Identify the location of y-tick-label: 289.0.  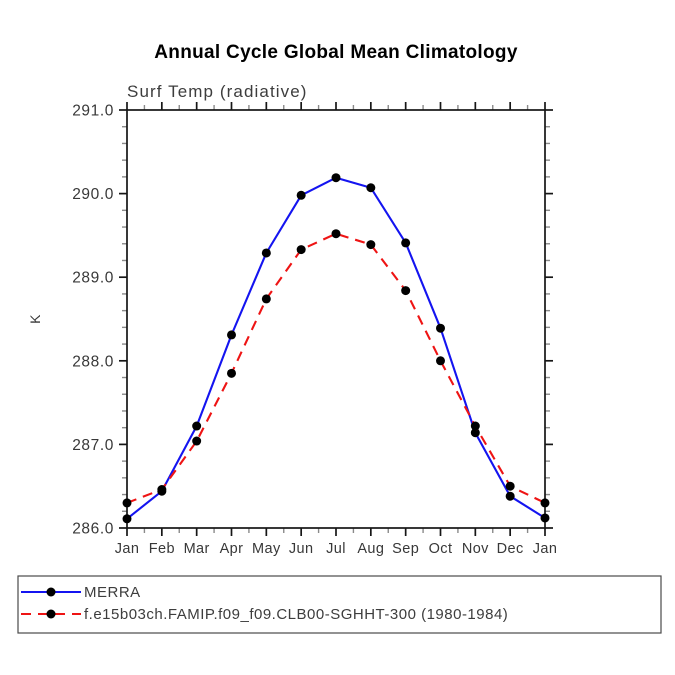
(93, 278).